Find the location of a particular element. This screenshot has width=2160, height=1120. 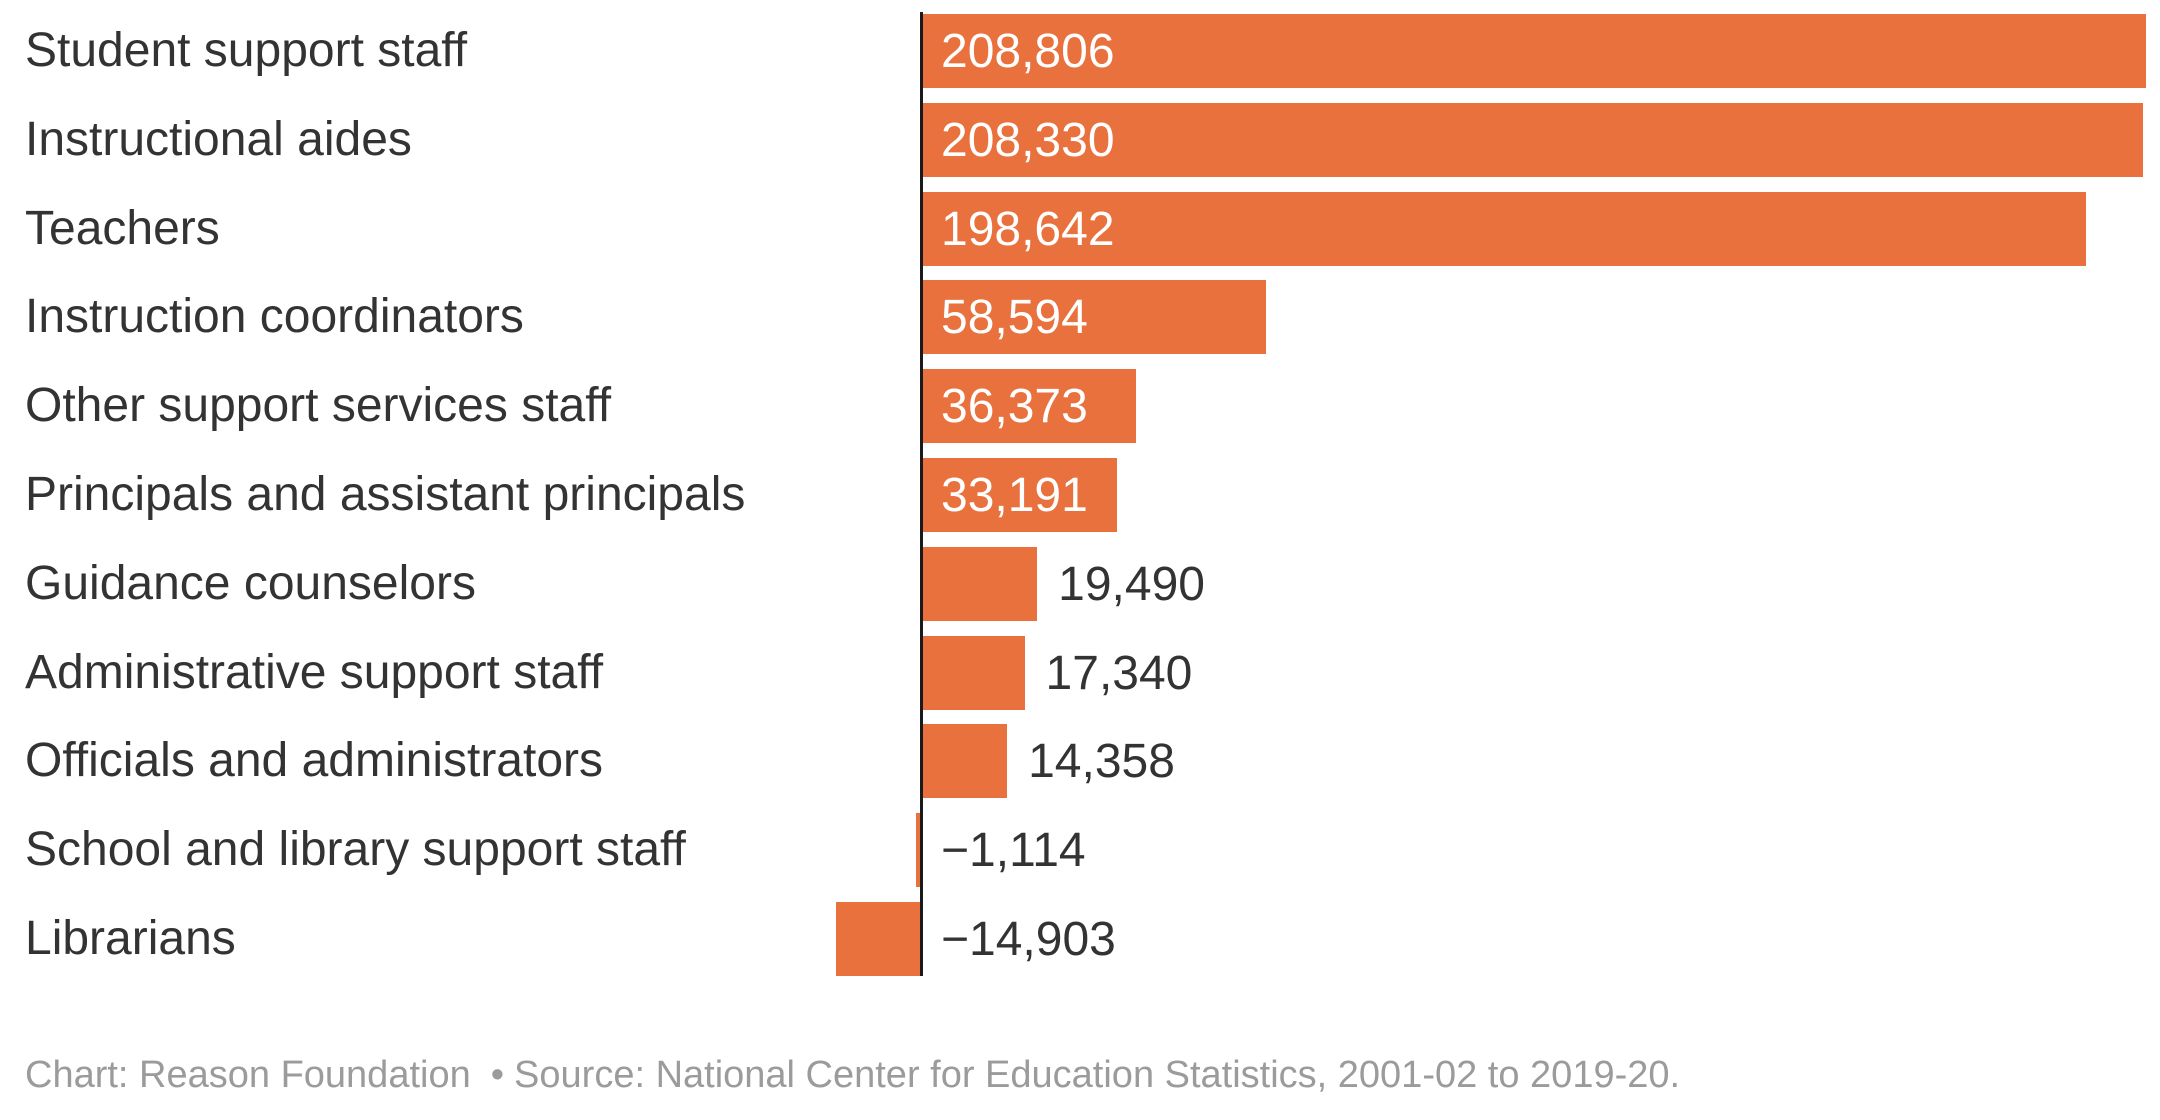

category-label: Guidance counselors is located at coordinates (250, 583).